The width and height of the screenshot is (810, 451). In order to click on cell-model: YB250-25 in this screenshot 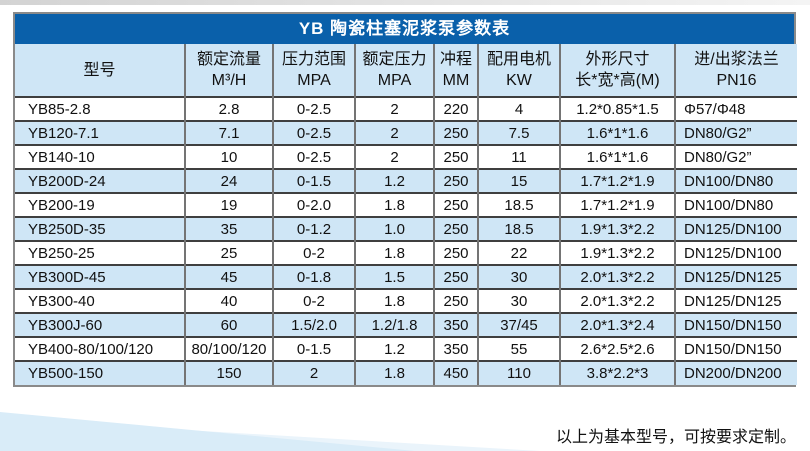, I will do `click(100, 252)`.